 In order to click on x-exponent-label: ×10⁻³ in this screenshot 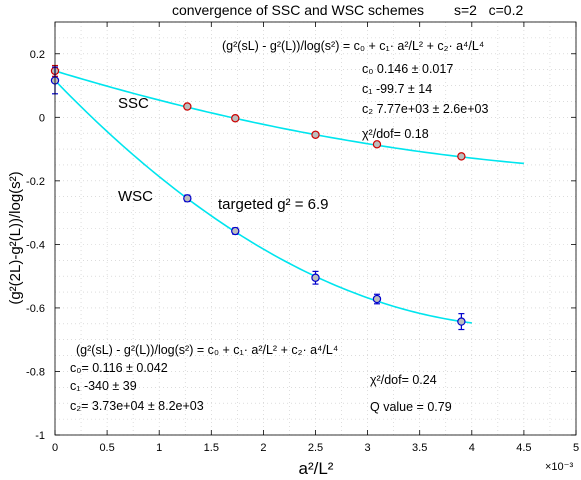, I will do `click(559, 467)`.